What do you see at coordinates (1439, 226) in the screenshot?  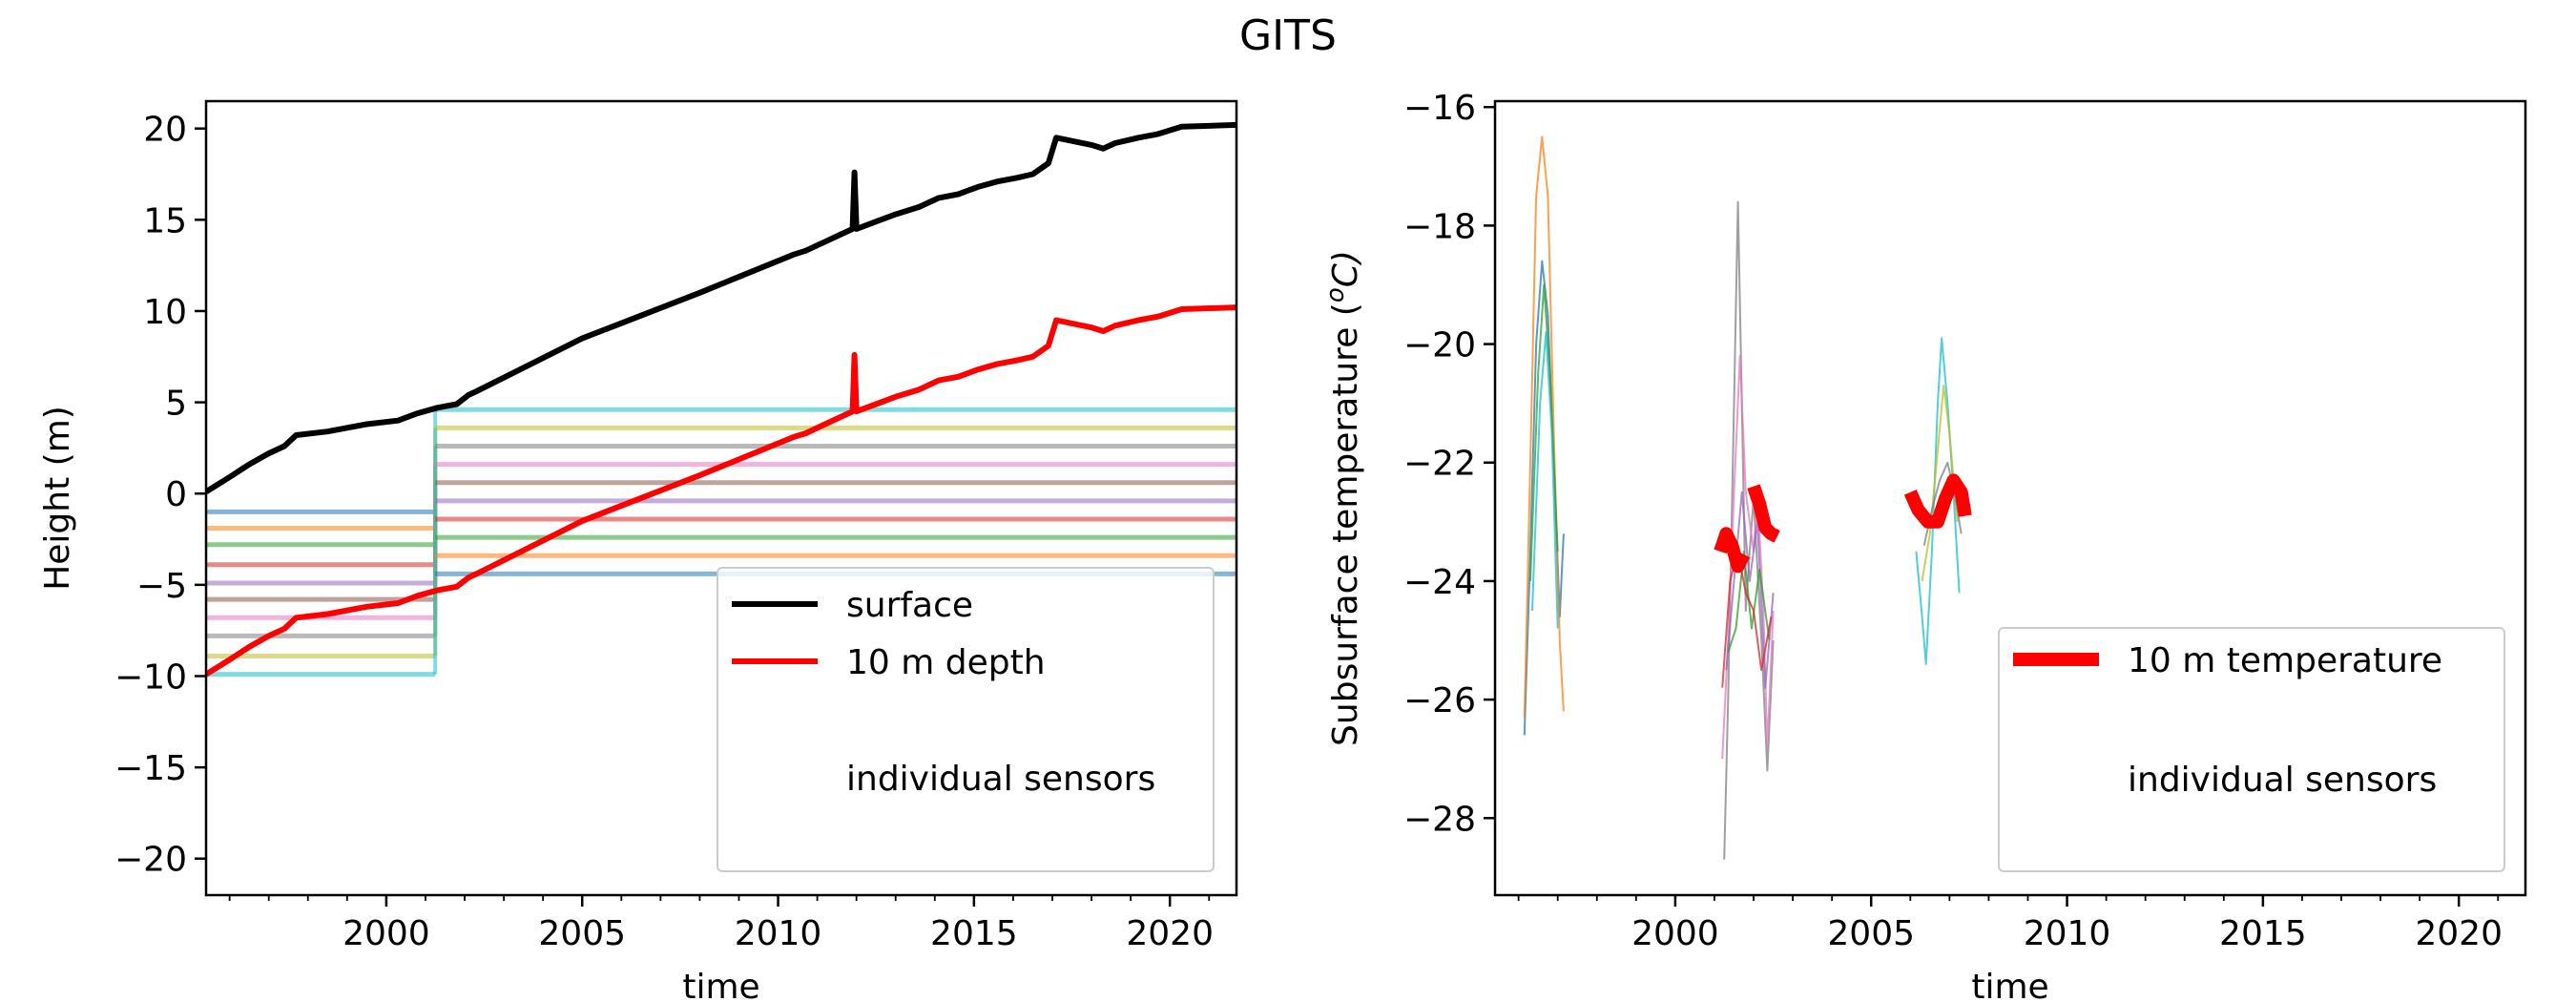 I see `y-tick-label: −18` at bounding box center [1439, 226].